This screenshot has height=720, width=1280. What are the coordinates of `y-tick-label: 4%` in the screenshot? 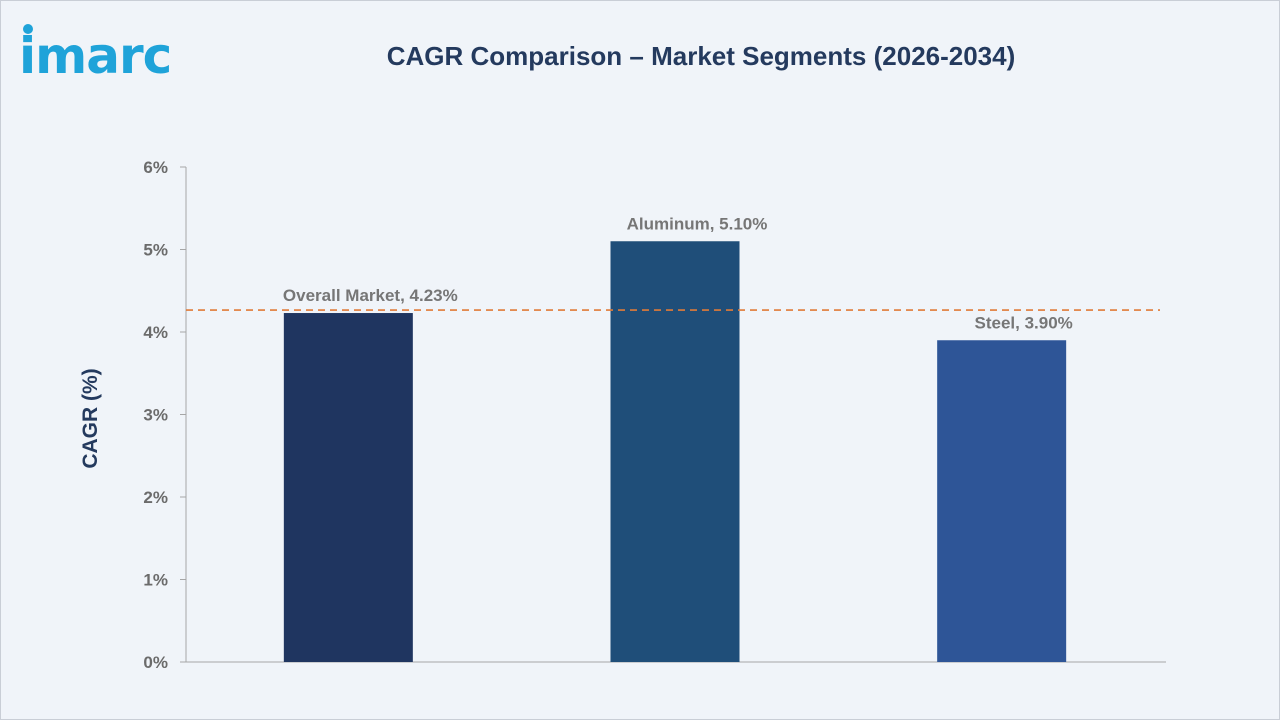 It's located at (155, 332).